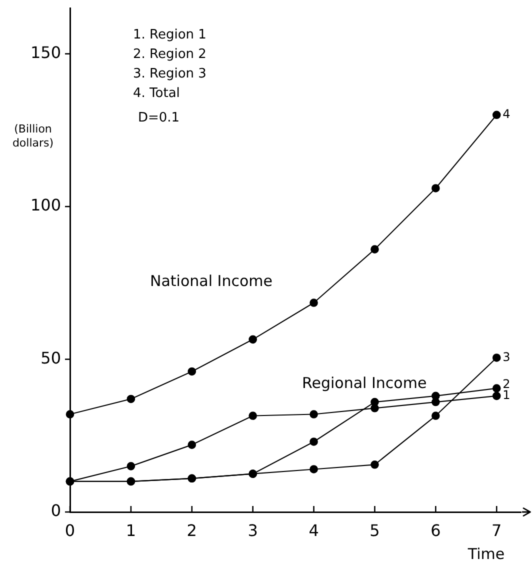 The height and width of the screenshot is (565, 532). Describe the element at coordinates (191, 530) in the screenshot. I see `x-tick-label: 2` at that location.